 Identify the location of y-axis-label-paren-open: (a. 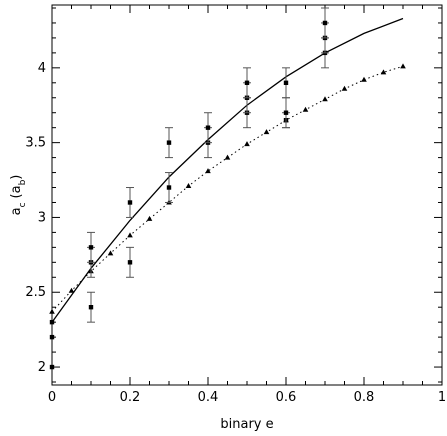
(16, 191).